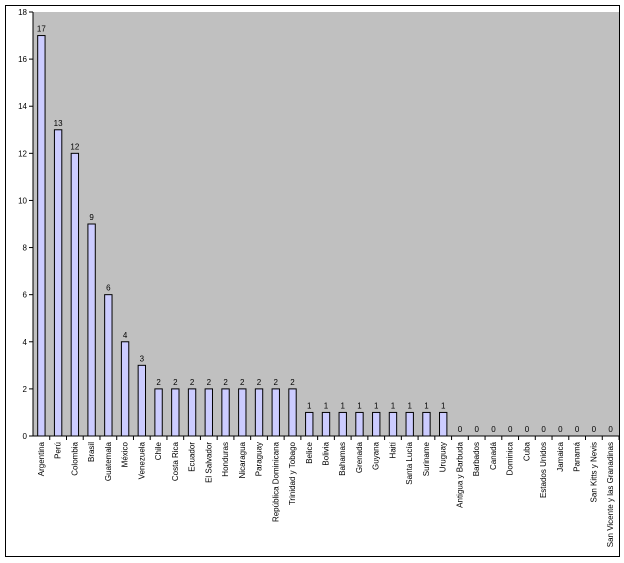 This screenshot has height=563, width=624. What do you see at coordinates (74, 458) in the screenshot?
I see `x-tick-label: Colombia` at bounding box center [74, 458].